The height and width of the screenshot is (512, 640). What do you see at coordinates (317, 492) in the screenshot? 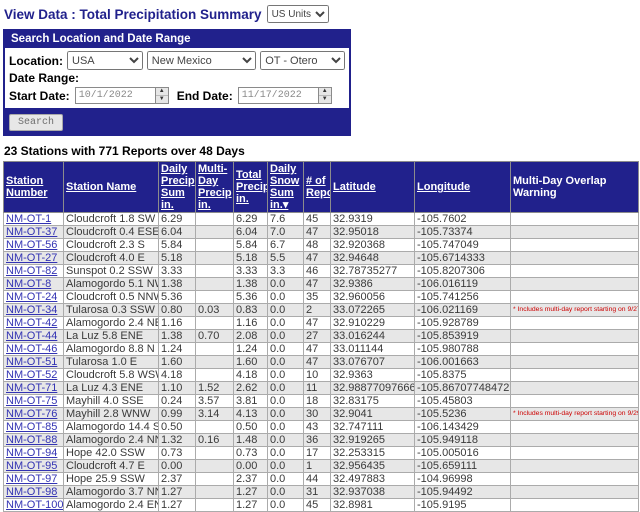
I see `num-reports-cell: 31` at bounding box center [317, 492].